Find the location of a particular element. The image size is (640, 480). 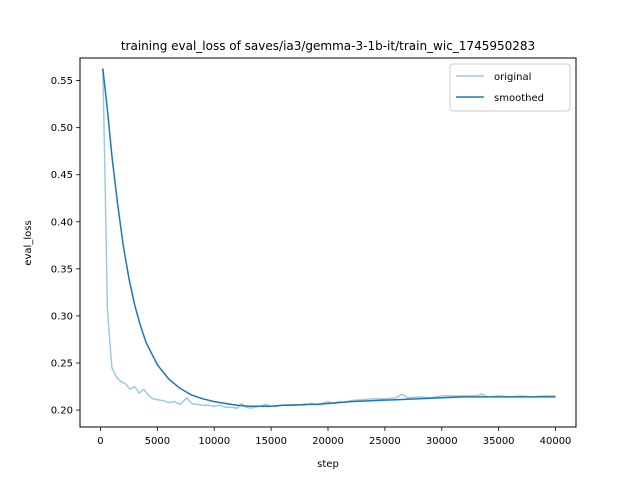

y-tick-label: 0.55 is located at coordinates (62, 81).